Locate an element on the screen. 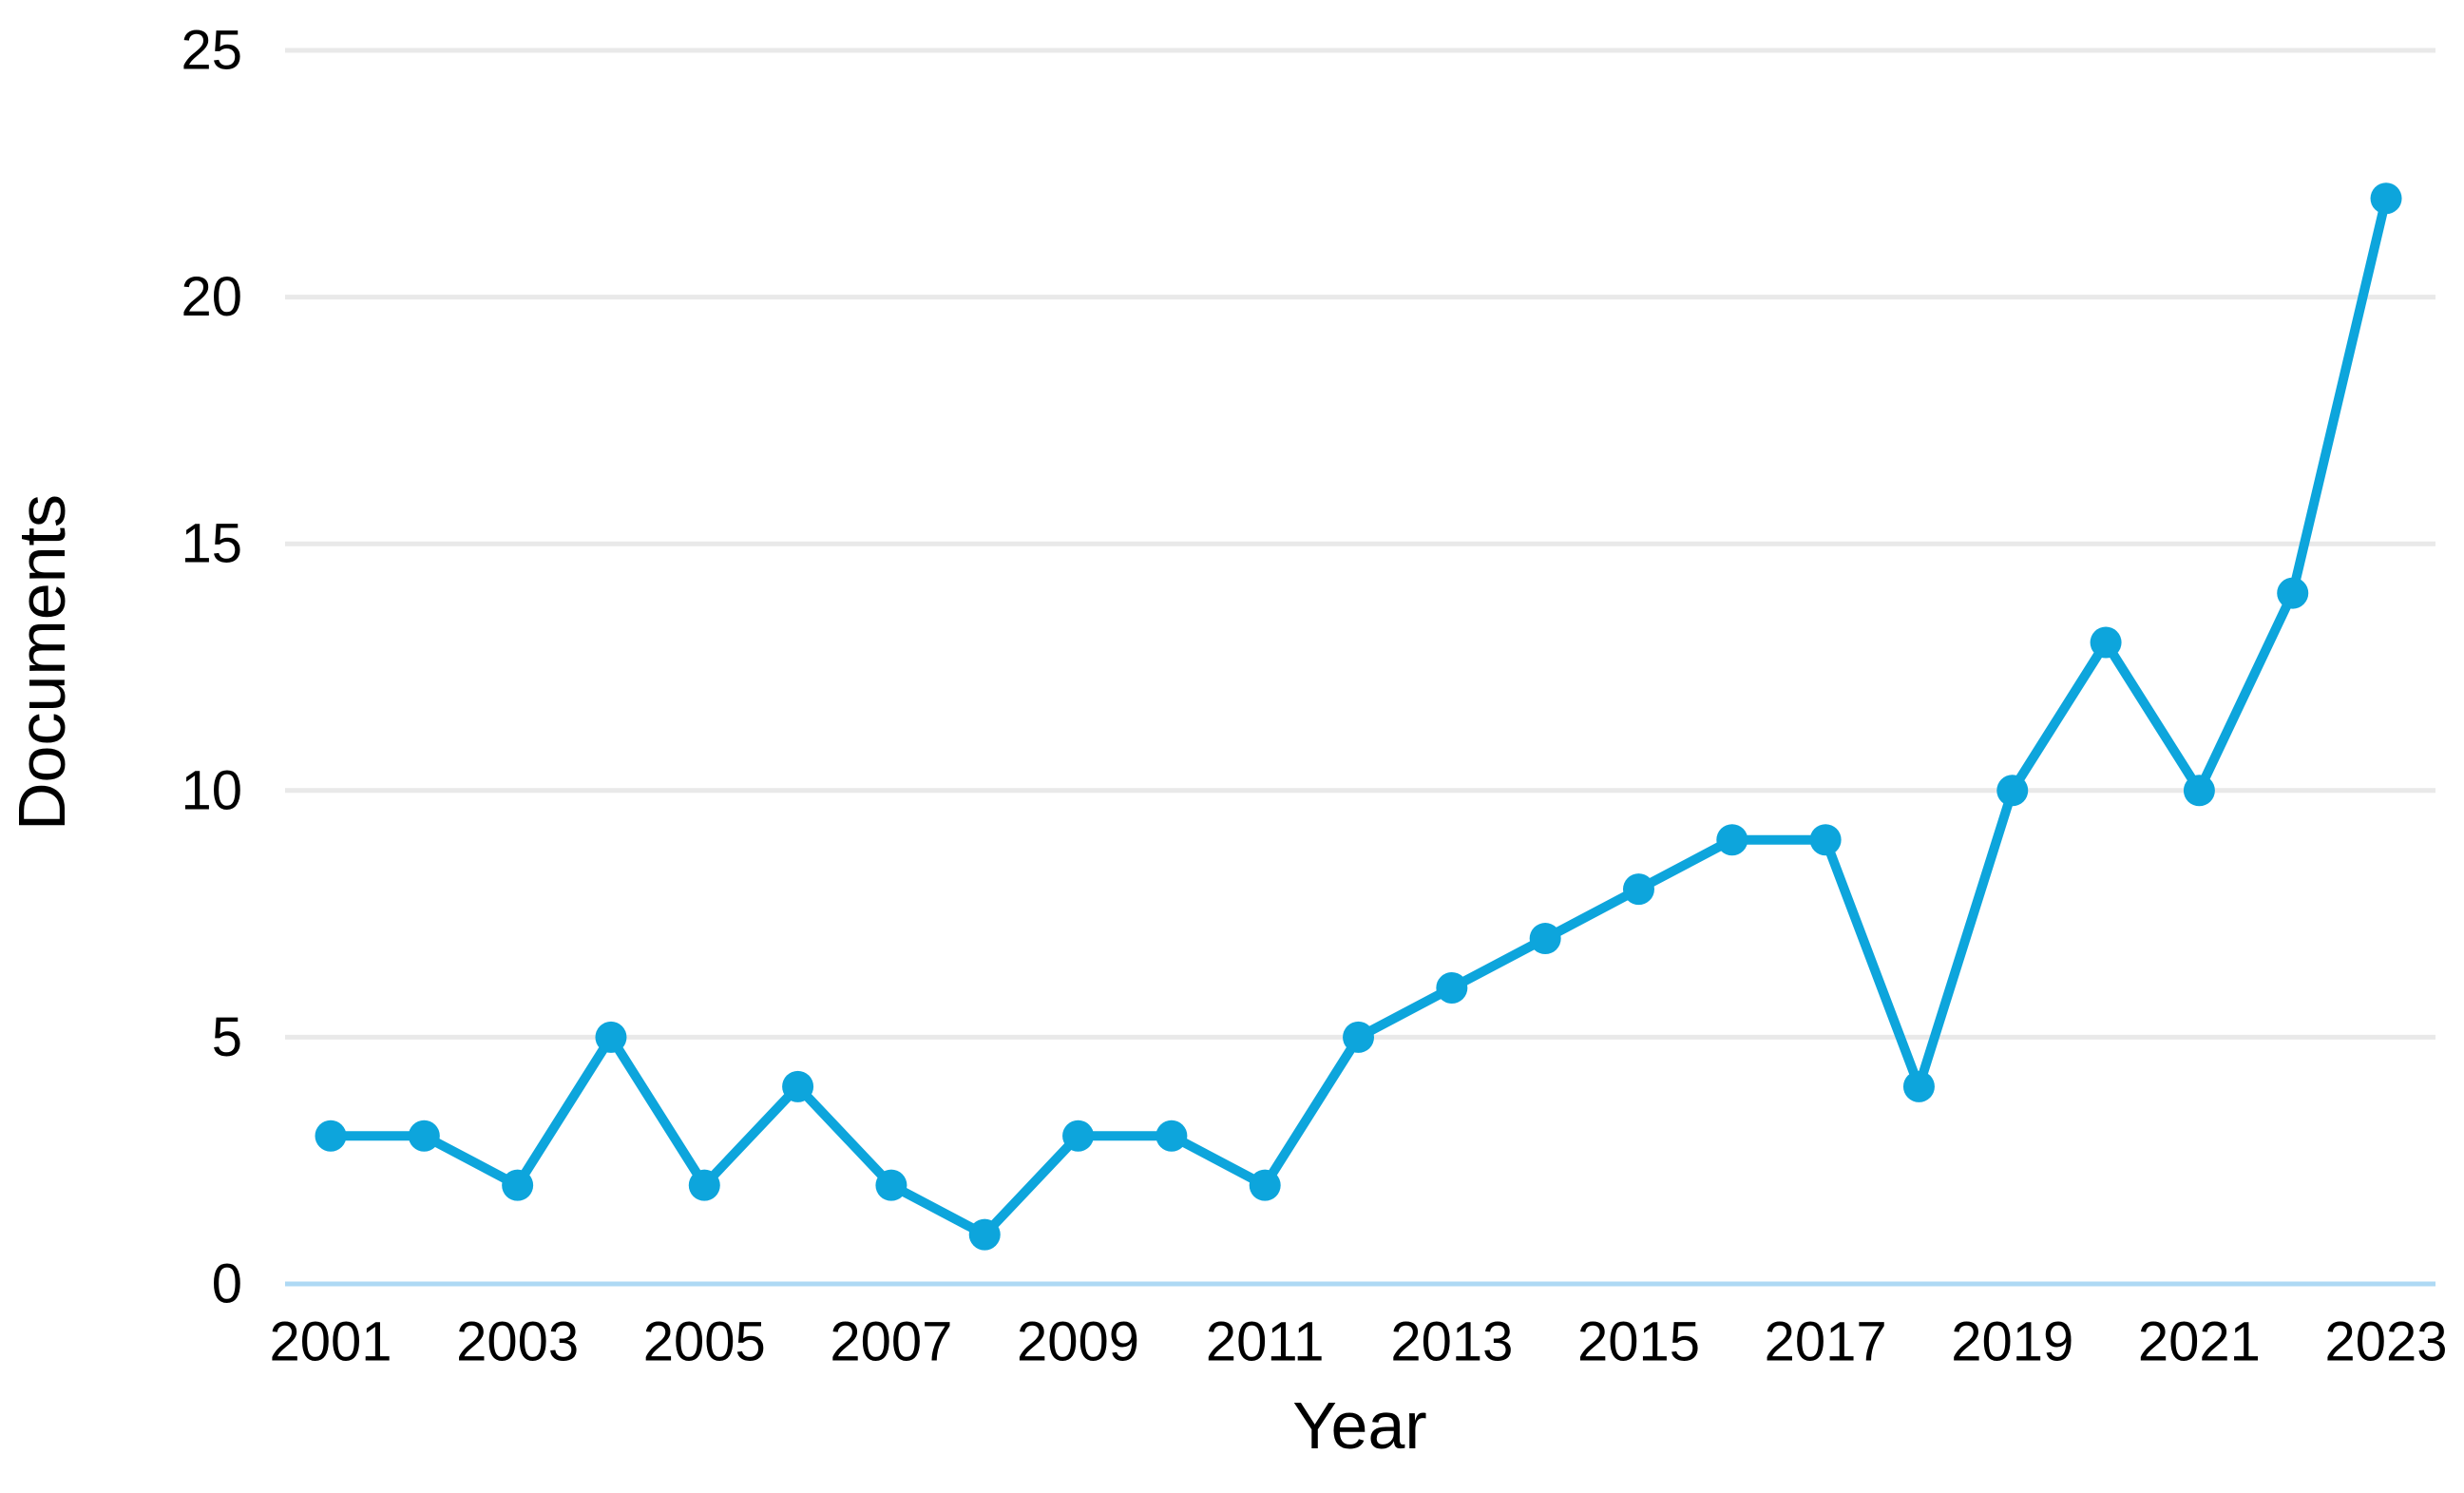 The image size is (2464, 1493). y-tick-label-0: 0 is located at coordinates (227, 1285).